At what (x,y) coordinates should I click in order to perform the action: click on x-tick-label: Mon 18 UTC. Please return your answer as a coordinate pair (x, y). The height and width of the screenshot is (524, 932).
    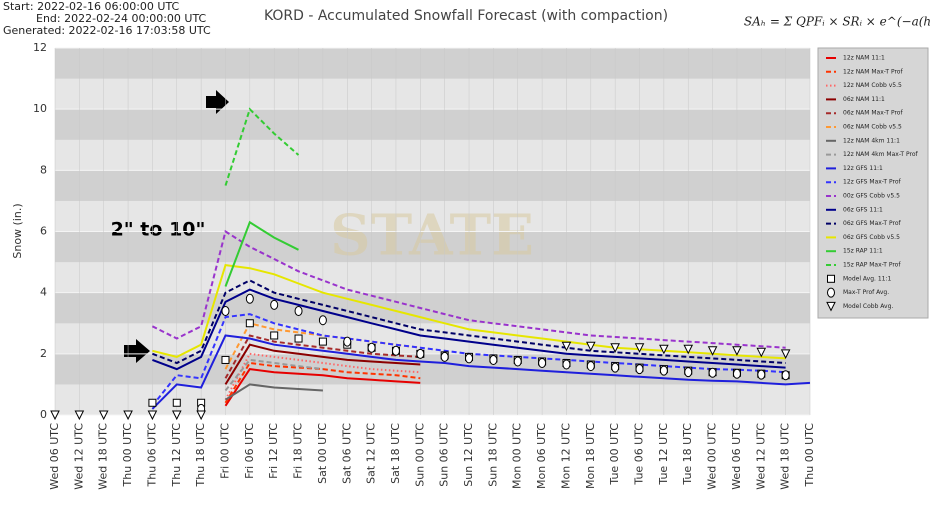
    Looking at the image, I should click on (590, 456).